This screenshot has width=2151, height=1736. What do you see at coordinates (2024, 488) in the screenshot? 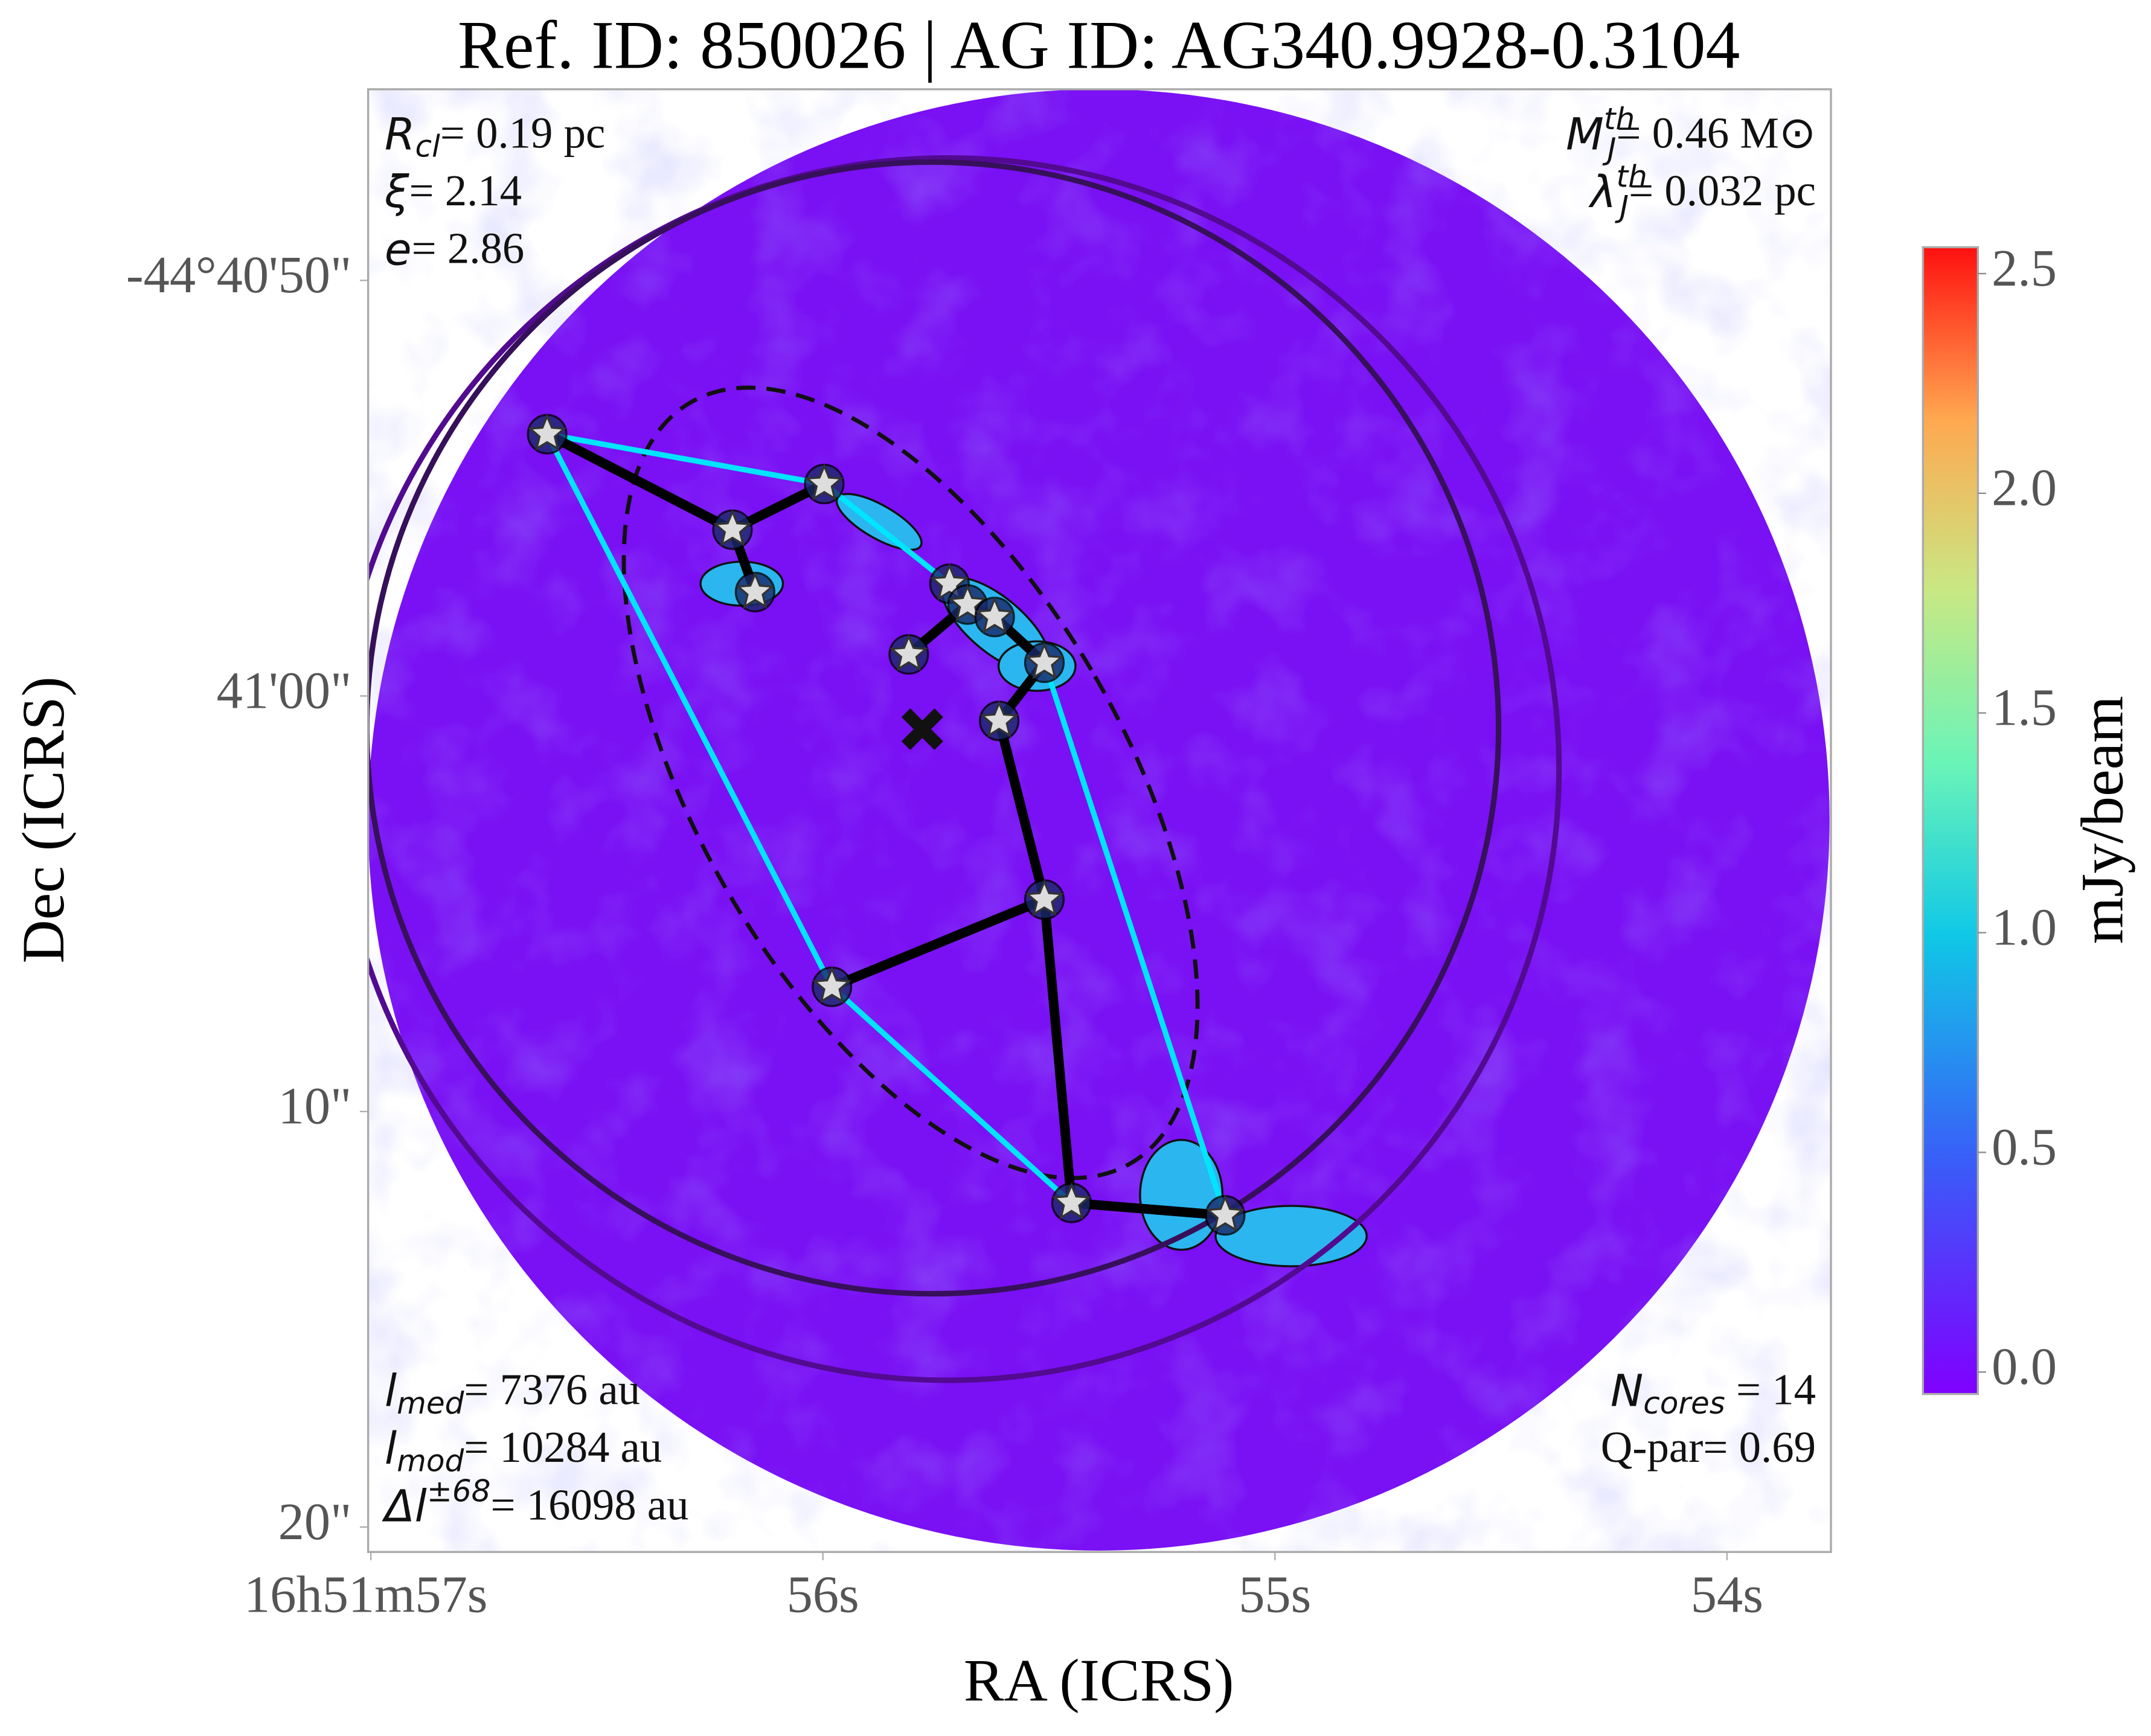
I see `colorbar-tick-label: 2.0` at bounding box center [2024, 488].